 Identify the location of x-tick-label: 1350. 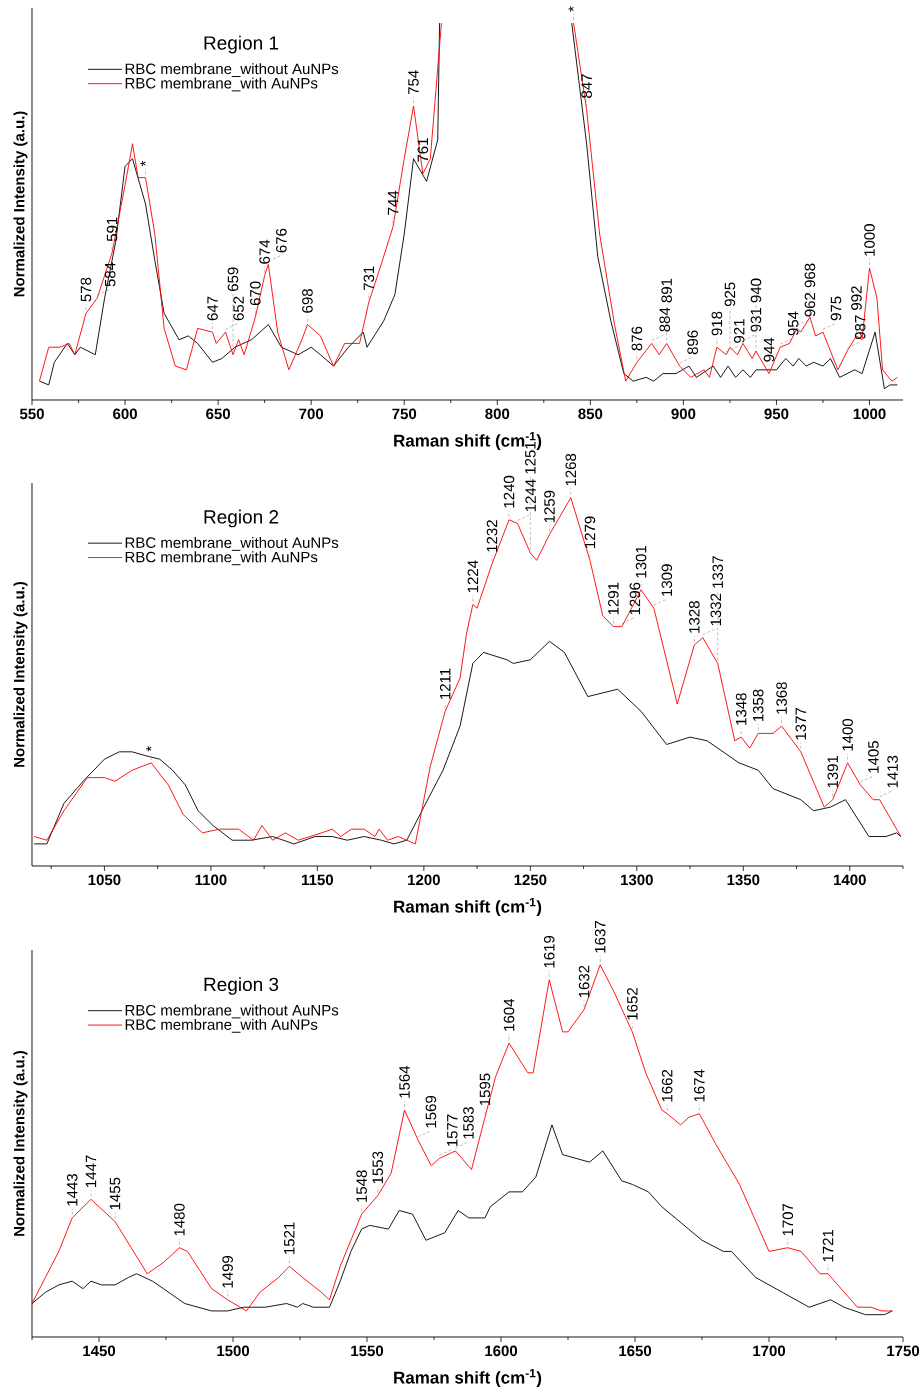
(743, 880).